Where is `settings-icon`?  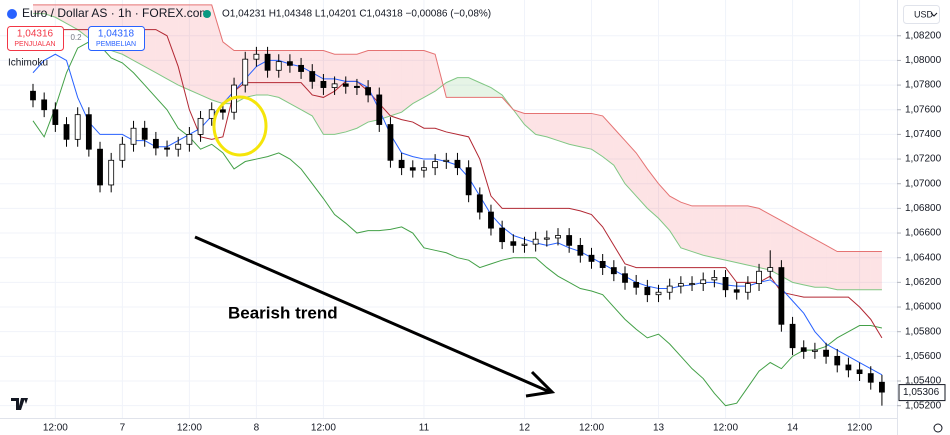 settings-icon is located at coordinates (938, 428).